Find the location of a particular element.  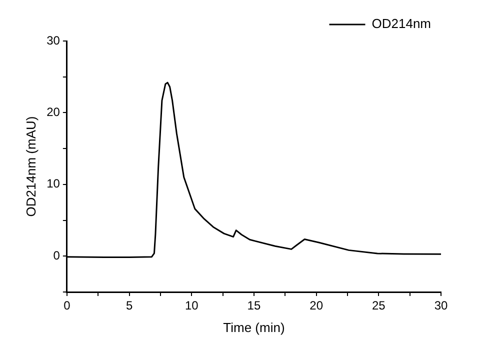

y-tick-label: 20 is located at coordinates (53, 112).